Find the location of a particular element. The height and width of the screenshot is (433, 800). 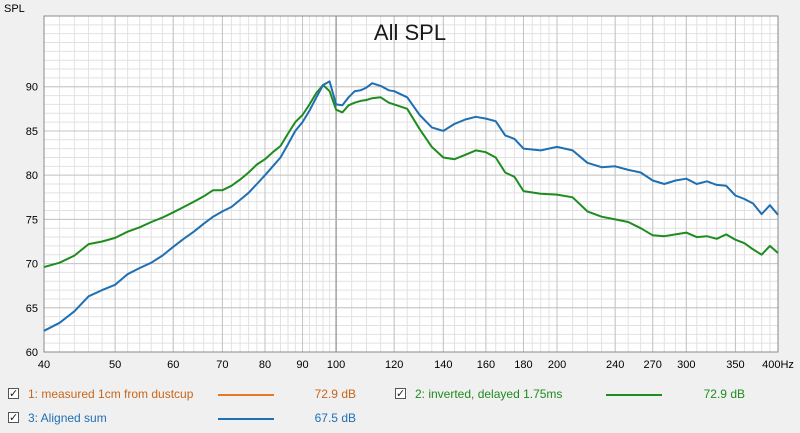

y-tick-label: 65 is located at coordinates (32, 309).